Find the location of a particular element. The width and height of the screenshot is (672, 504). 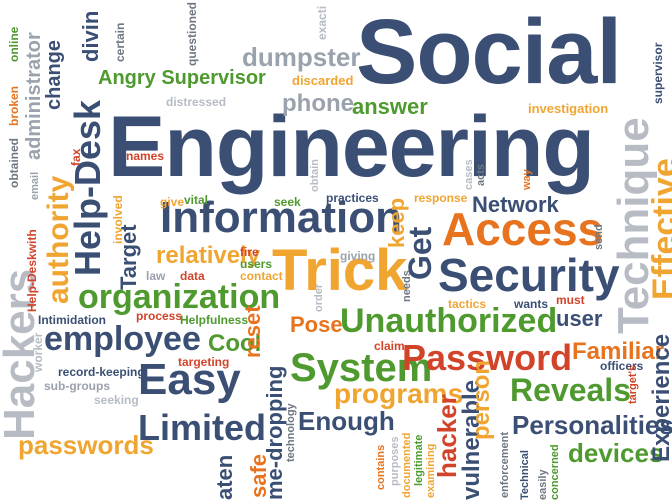

word-obtain: obtain is located at coordinates (315, 175).